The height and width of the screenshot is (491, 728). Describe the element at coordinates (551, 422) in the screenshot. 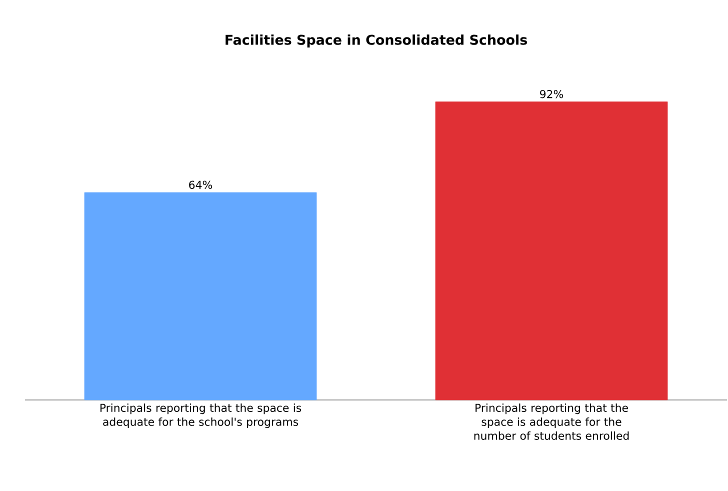

I see `x-tick-label: Principals reporting that the space is adequate for the number of students enrolled` at that location.